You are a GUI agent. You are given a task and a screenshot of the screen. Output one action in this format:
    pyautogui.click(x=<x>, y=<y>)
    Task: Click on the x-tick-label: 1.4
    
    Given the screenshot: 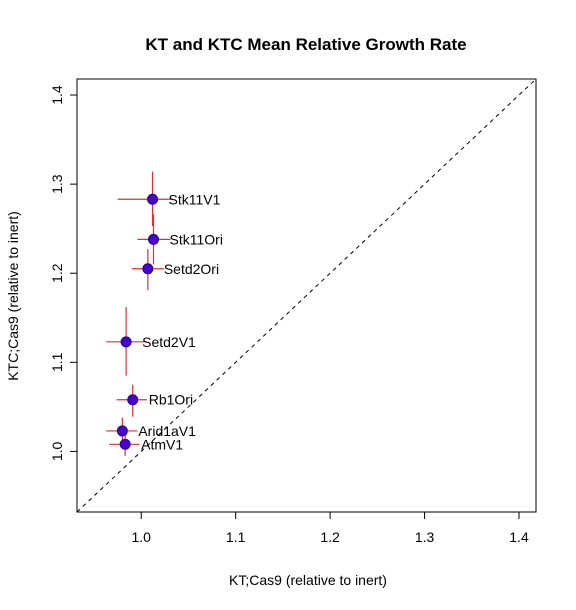 What is the action you would take?
    pyautogui.click(x=519, y=537)
    